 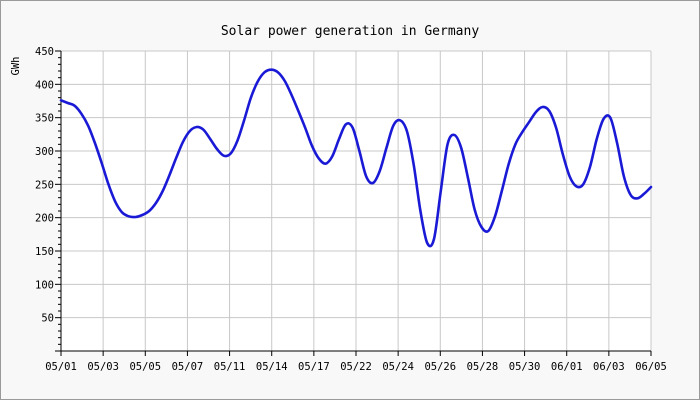 What do you see at coordinates (47, 319) in the screenshot?
I see `y-tick-label: 50` at bounding box center [47, 319].